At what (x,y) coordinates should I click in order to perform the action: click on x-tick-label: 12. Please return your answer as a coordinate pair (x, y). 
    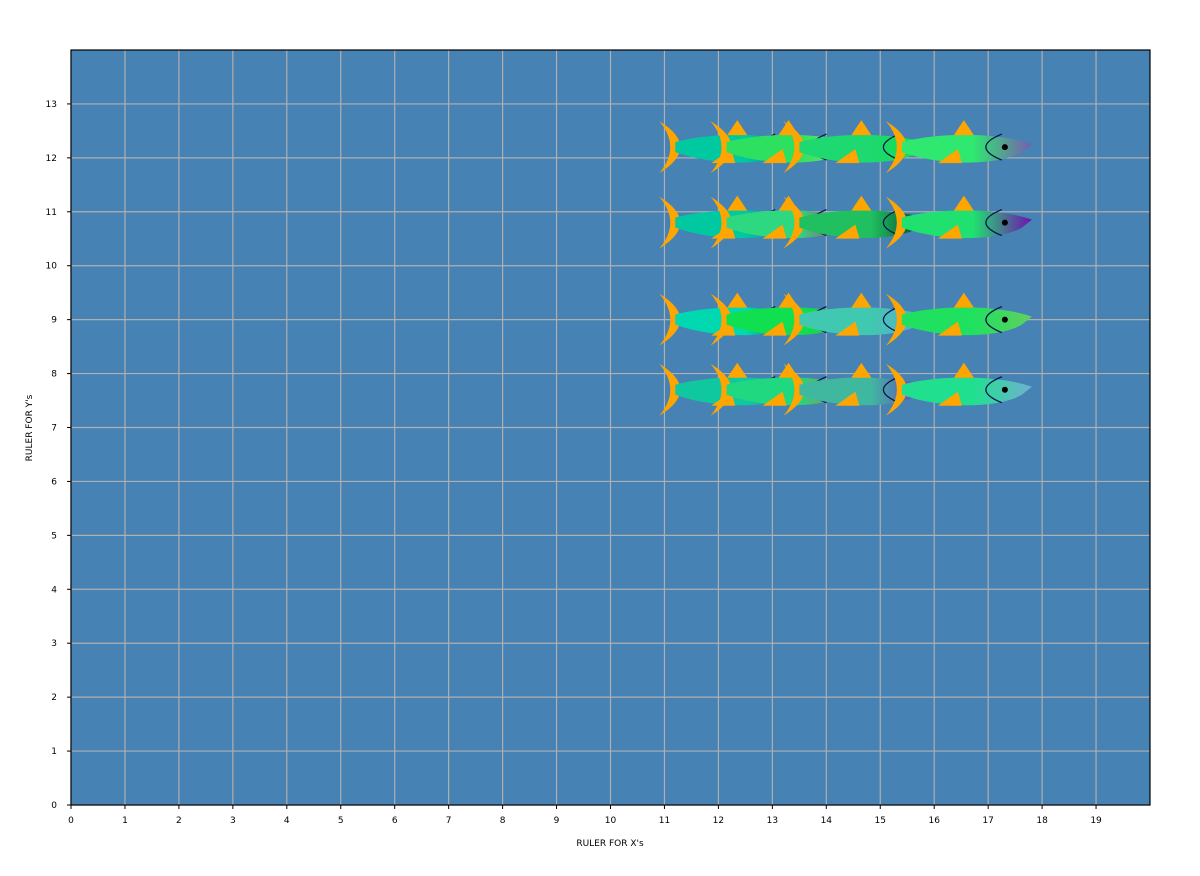
    Looking at the image, I should click on (718, 821).